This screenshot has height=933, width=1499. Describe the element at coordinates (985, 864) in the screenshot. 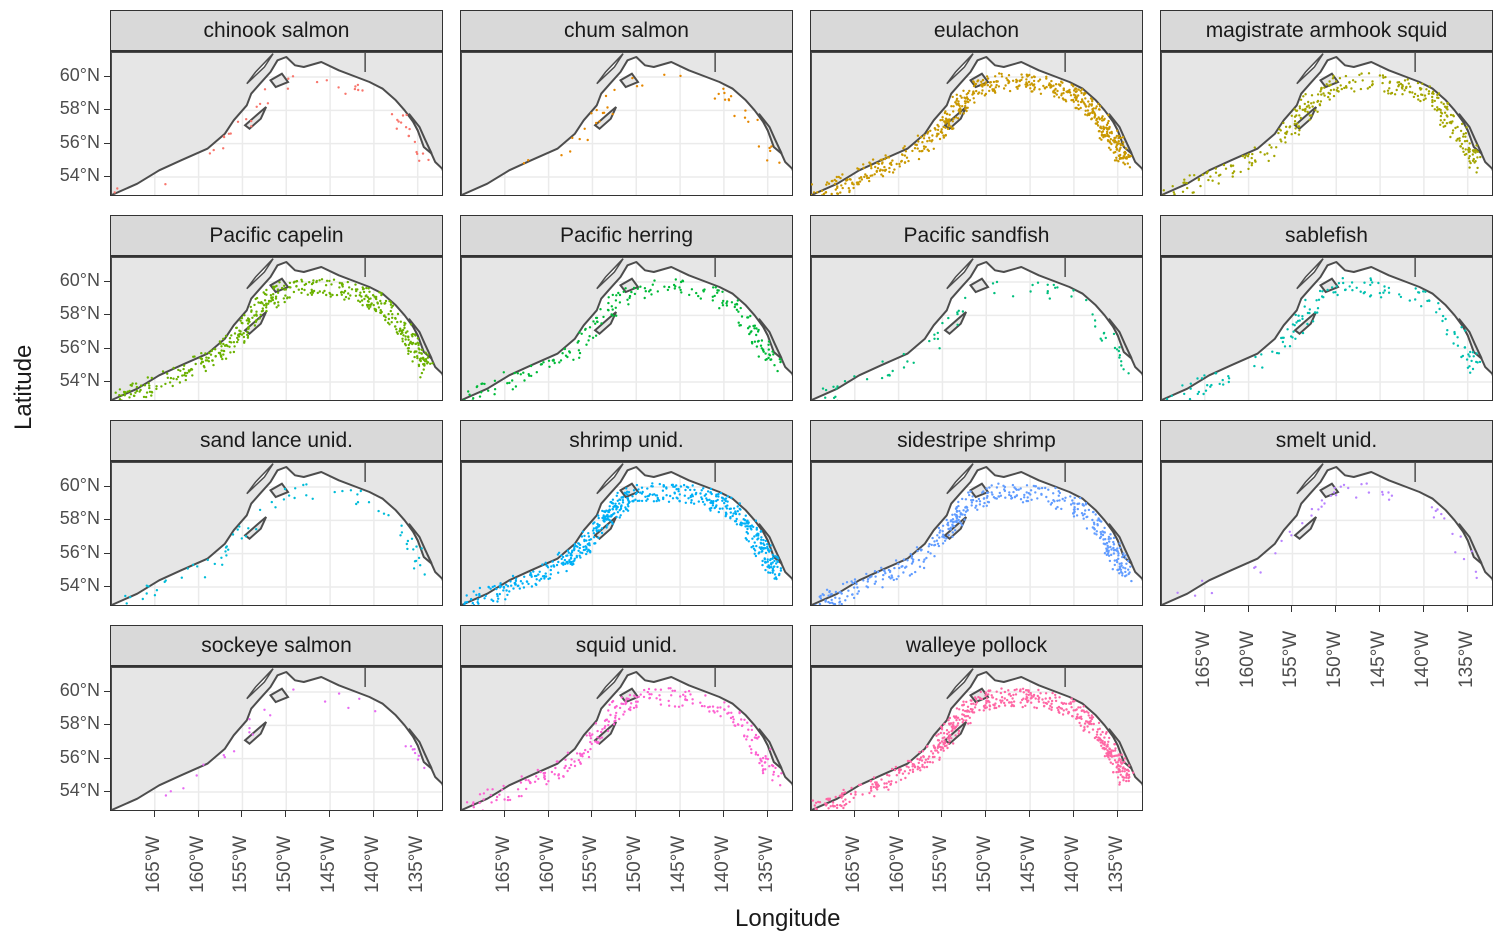

I see `x-tick-label: 150°W` at that location.